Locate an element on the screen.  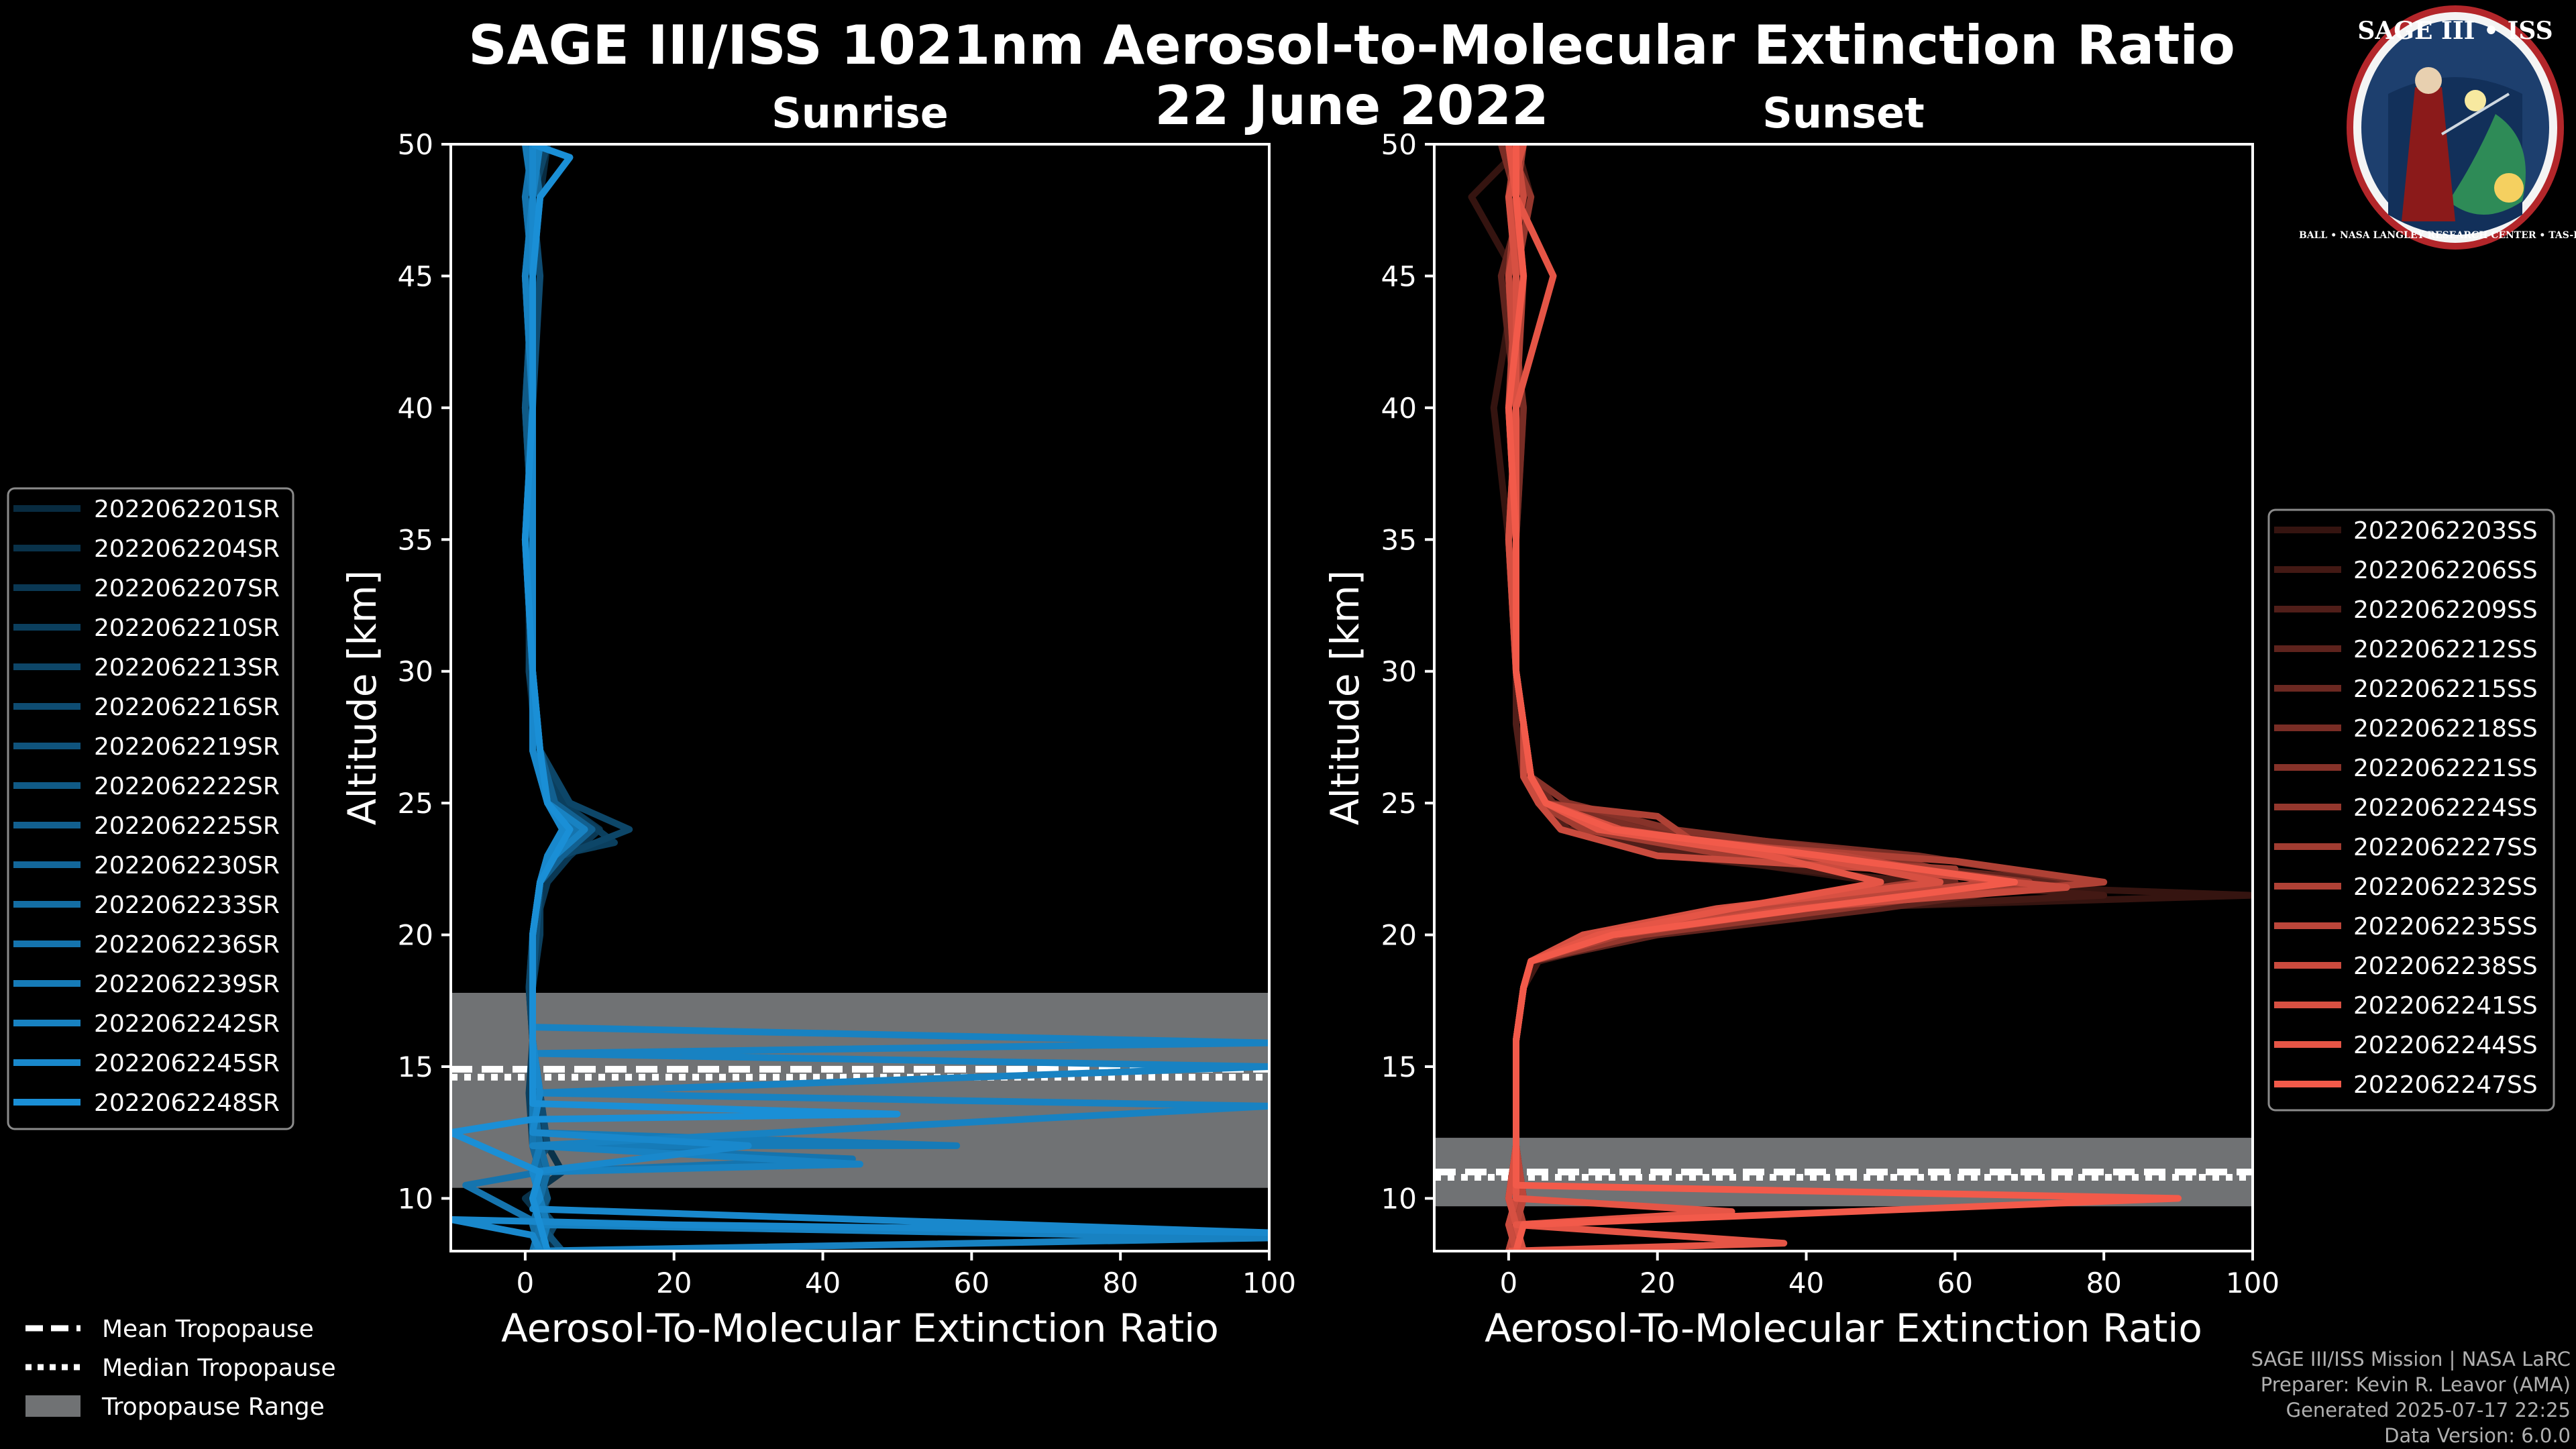
figure-date: 22 June 2022 is located at coordinates (1352, 105).